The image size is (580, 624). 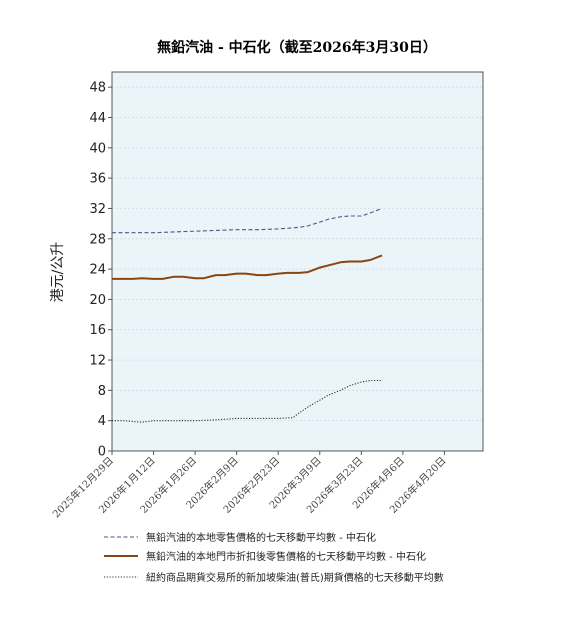 I want to click on legend-label-3: 紐約商品期貨交易所的新加坡柴油(普氏)期貨價格的七天移動平均數, so click(x=295, y=577).